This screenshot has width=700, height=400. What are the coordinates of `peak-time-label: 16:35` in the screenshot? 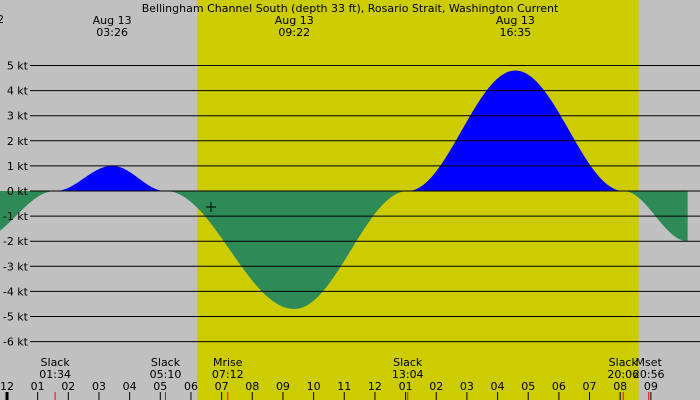 It's located at (515, 32).